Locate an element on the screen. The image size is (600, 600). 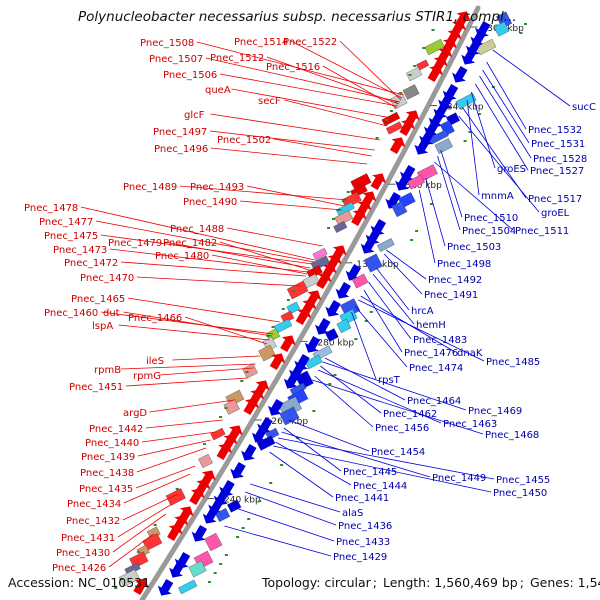
accession-label: Accession: is located at coordinates (41, 582).